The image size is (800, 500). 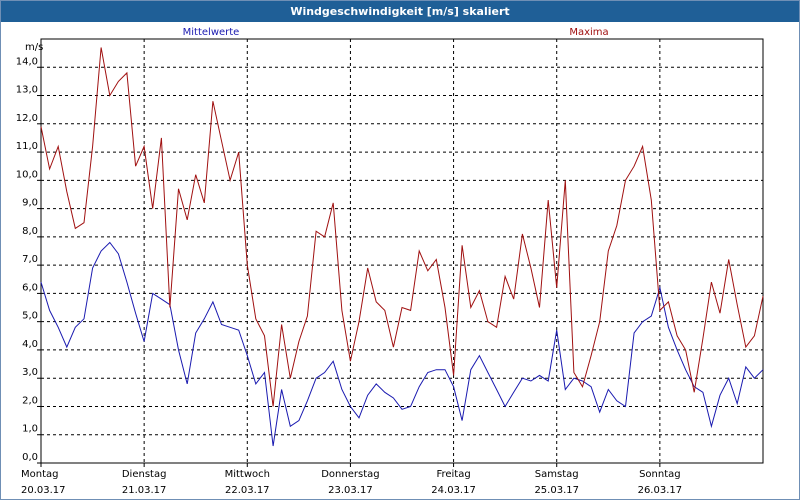 What do you see at coordinates (39, 474) in the screenshot?
I see `x-tick-label-day: Montag` at bounding box center [39, 474].